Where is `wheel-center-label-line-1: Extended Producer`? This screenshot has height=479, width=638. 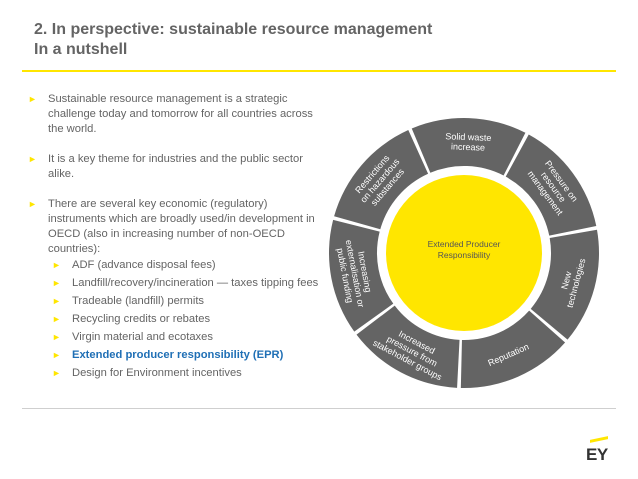 wheel-center-label-line-1: Extended Producer is located at coordinates (464, 244).